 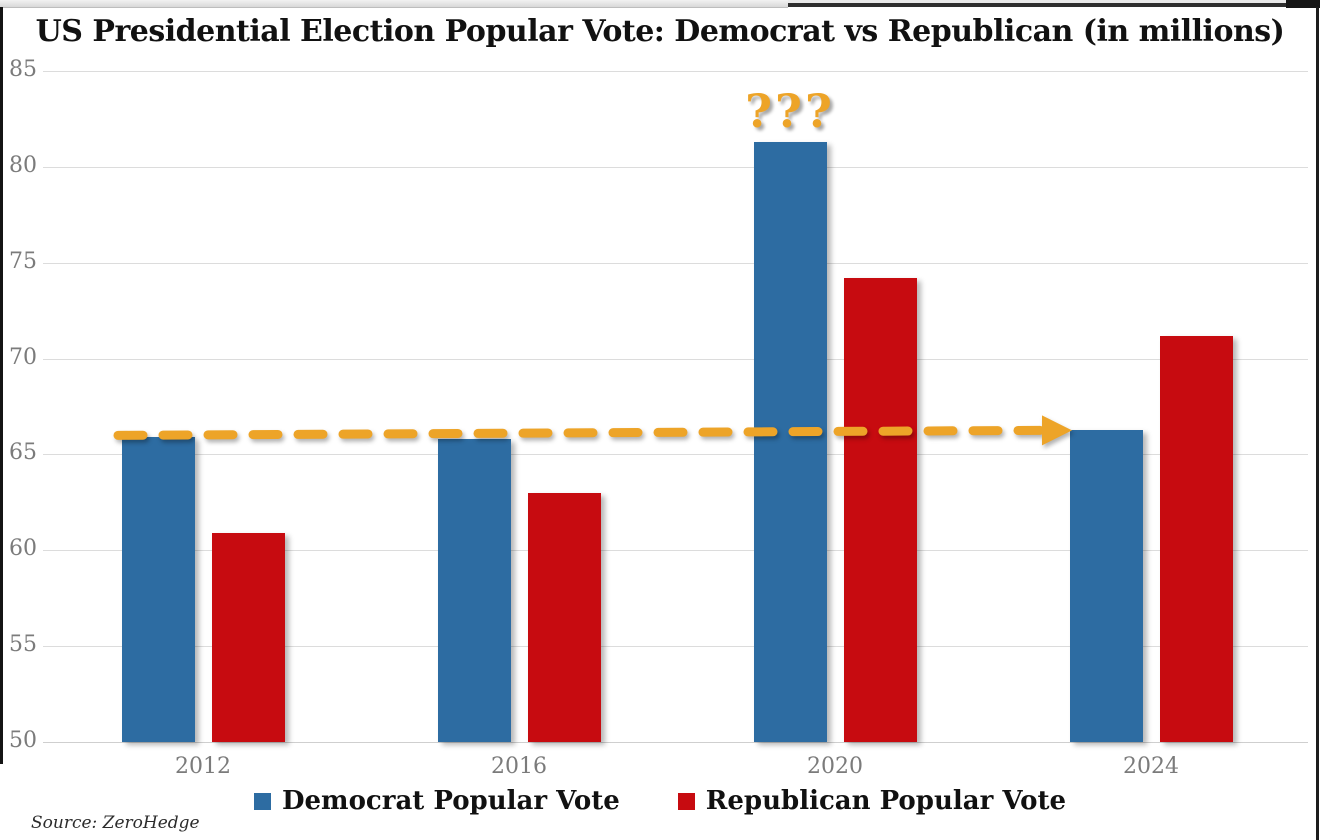 What do you see at coordinates (23, 549) in the screenshot?
I see `y-axis-tick-60: 60` at bounding box center [23, 549].